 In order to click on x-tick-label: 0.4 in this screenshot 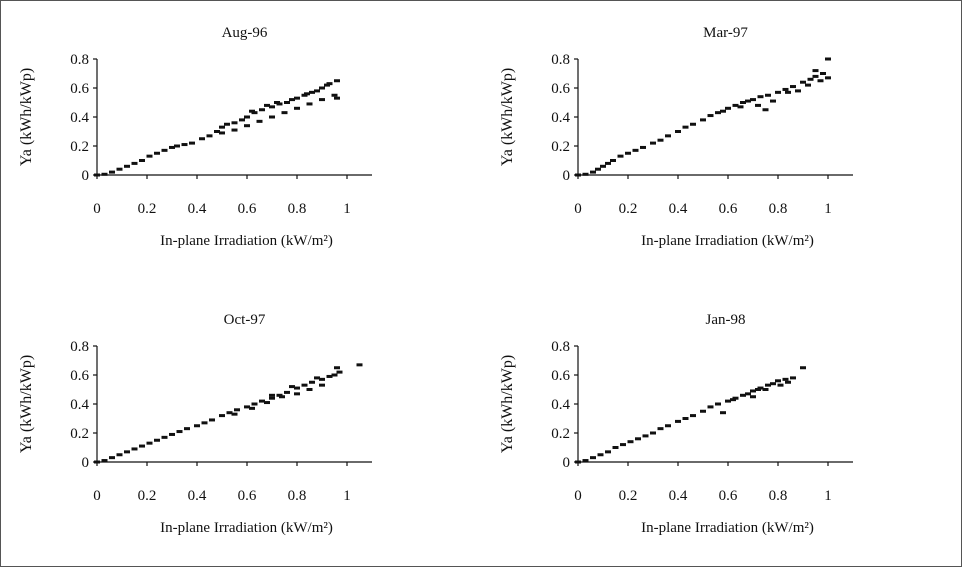, I will do `click(678, 496)`.